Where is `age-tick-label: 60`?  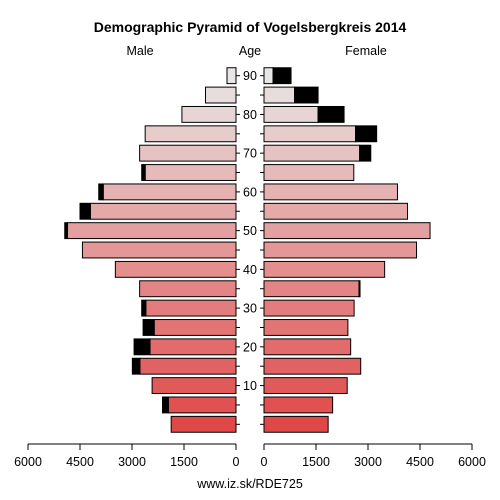
age-tick-label: 60 is located at coordinates (250, 192).